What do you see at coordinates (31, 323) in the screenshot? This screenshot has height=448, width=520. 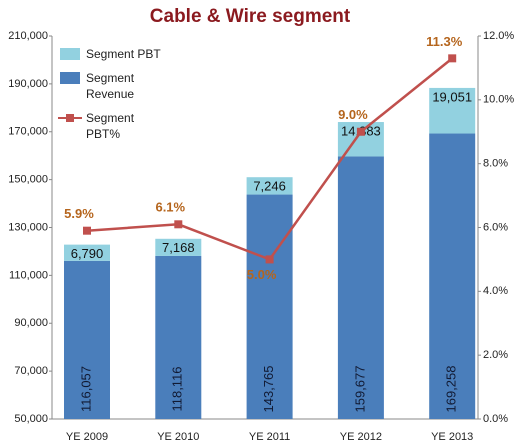 I see `y-tick-label: 90,000` at bounding box center [31, 323].